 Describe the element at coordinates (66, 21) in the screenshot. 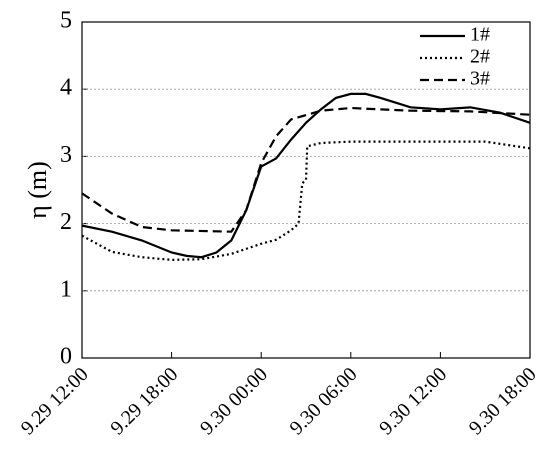

I see `y-tick-label: 5` at that location.